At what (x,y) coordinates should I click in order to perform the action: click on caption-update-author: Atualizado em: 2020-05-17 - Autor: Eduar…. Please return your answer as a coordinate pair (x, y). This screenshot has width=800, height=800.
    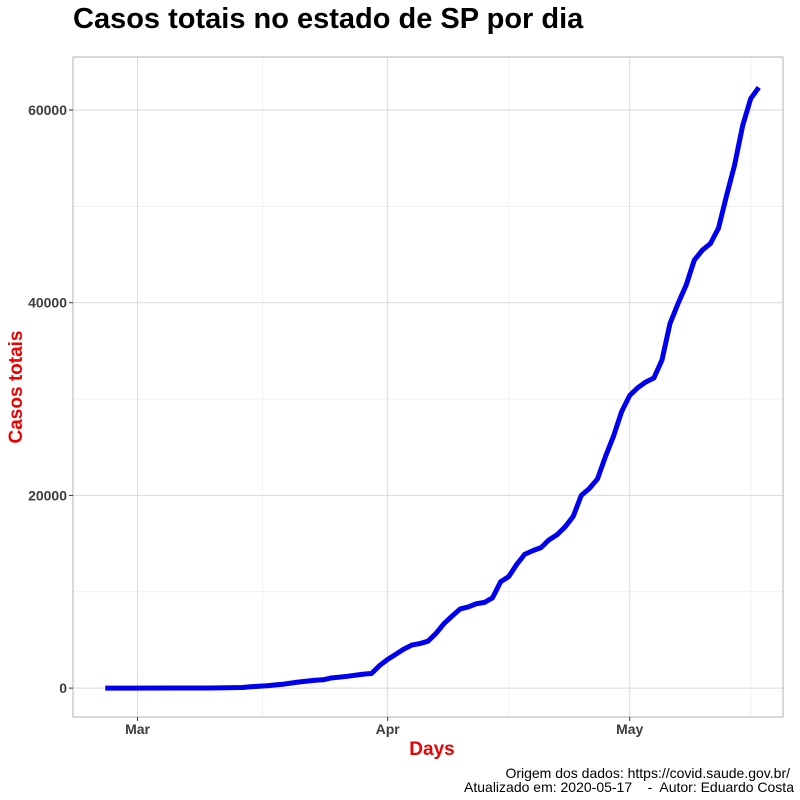
    Looking at the image, I should click on (629, 787).